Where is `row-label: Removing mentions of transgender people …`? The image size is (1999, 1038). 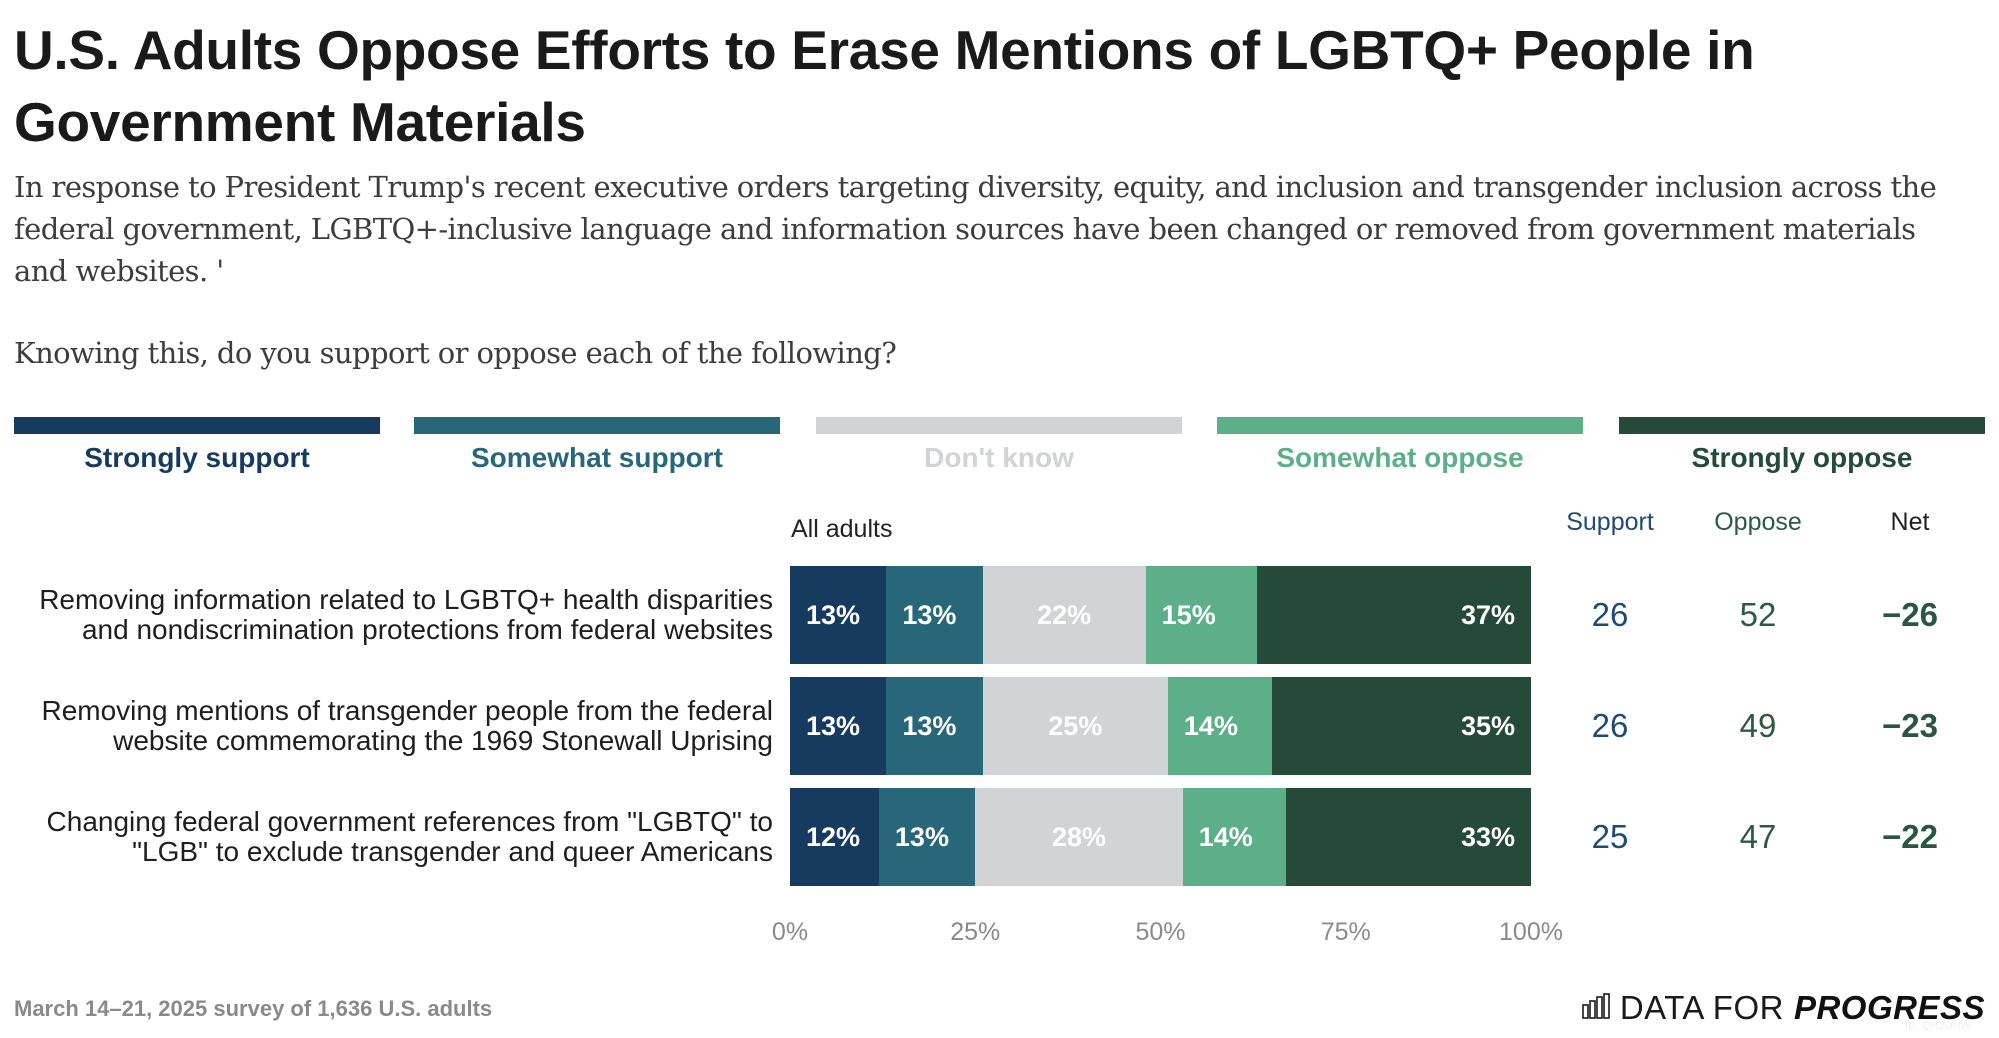 row-label: Removing mentions of transgender people … is located at coordinates (407, 725).